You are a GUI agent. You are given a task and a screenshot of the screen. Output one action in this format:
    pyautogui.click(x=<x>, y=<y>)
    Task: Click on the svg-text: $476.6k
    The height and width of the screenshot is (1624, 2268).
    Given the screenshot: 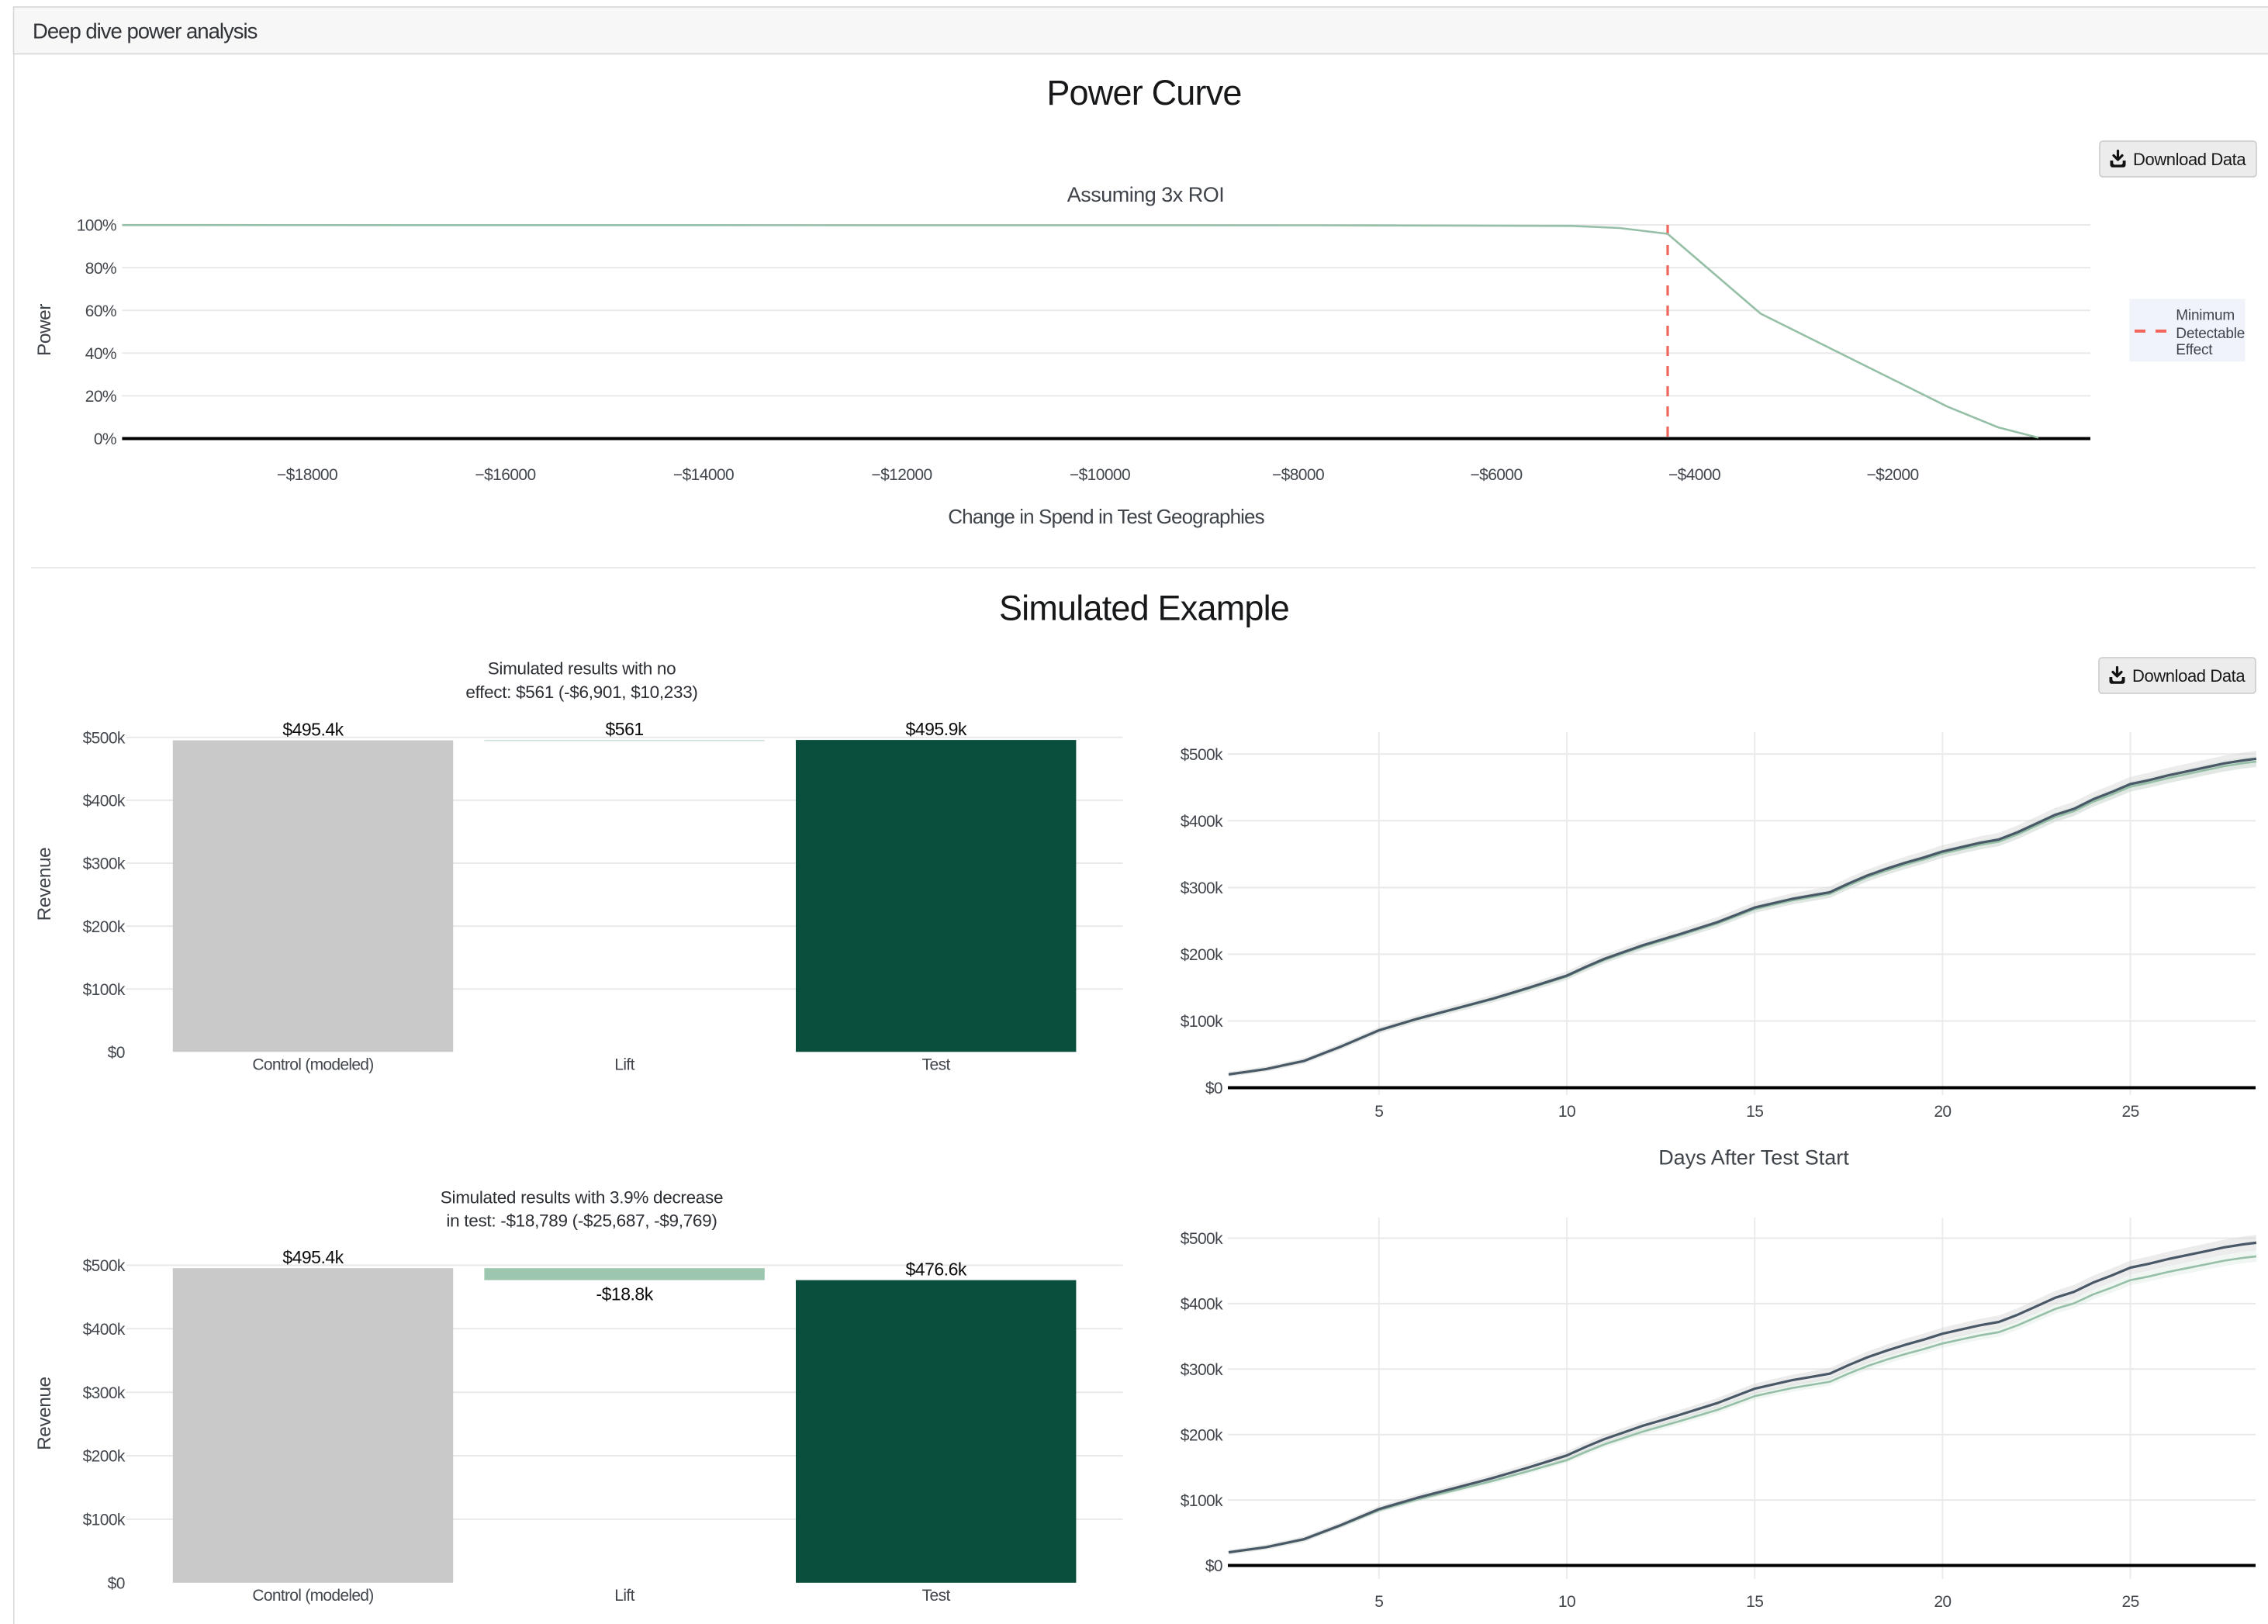 What is the action you would take?
    pyautogui.click(x=936, y=1269)
    